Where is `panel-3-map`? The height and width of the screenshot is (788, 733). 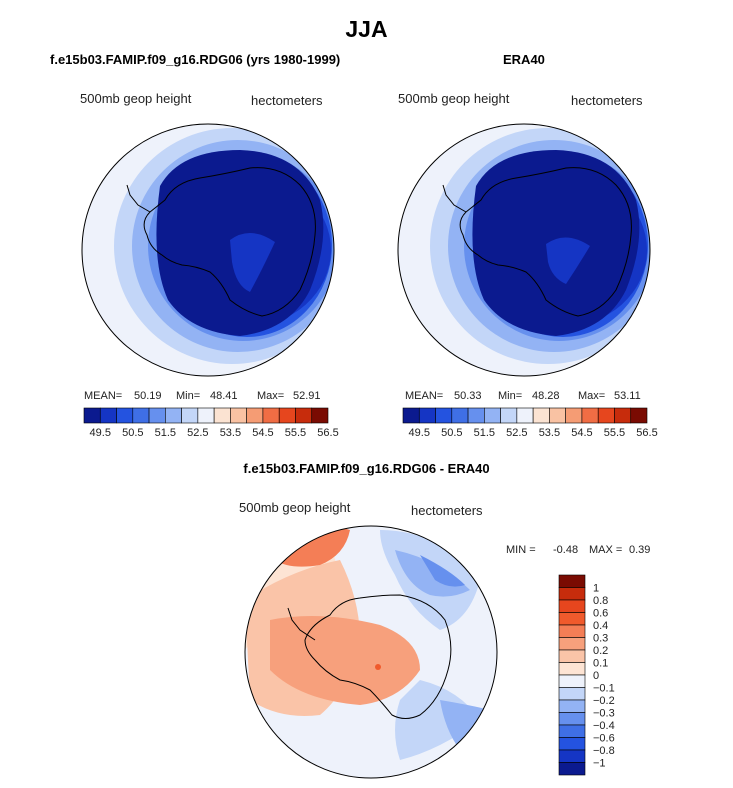 panel-3-map is located at coordinates (371, 652).